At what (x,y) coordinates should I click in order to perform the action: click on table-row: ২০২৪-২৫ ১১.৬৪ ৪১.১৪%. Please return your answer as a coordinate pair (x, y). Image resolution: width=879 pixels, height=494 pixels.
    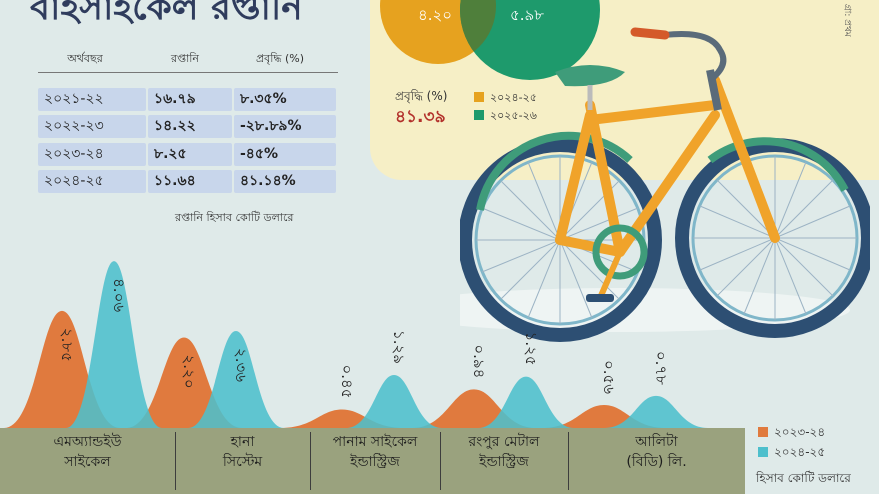
    Looking at the image, I should click on (188, 181).